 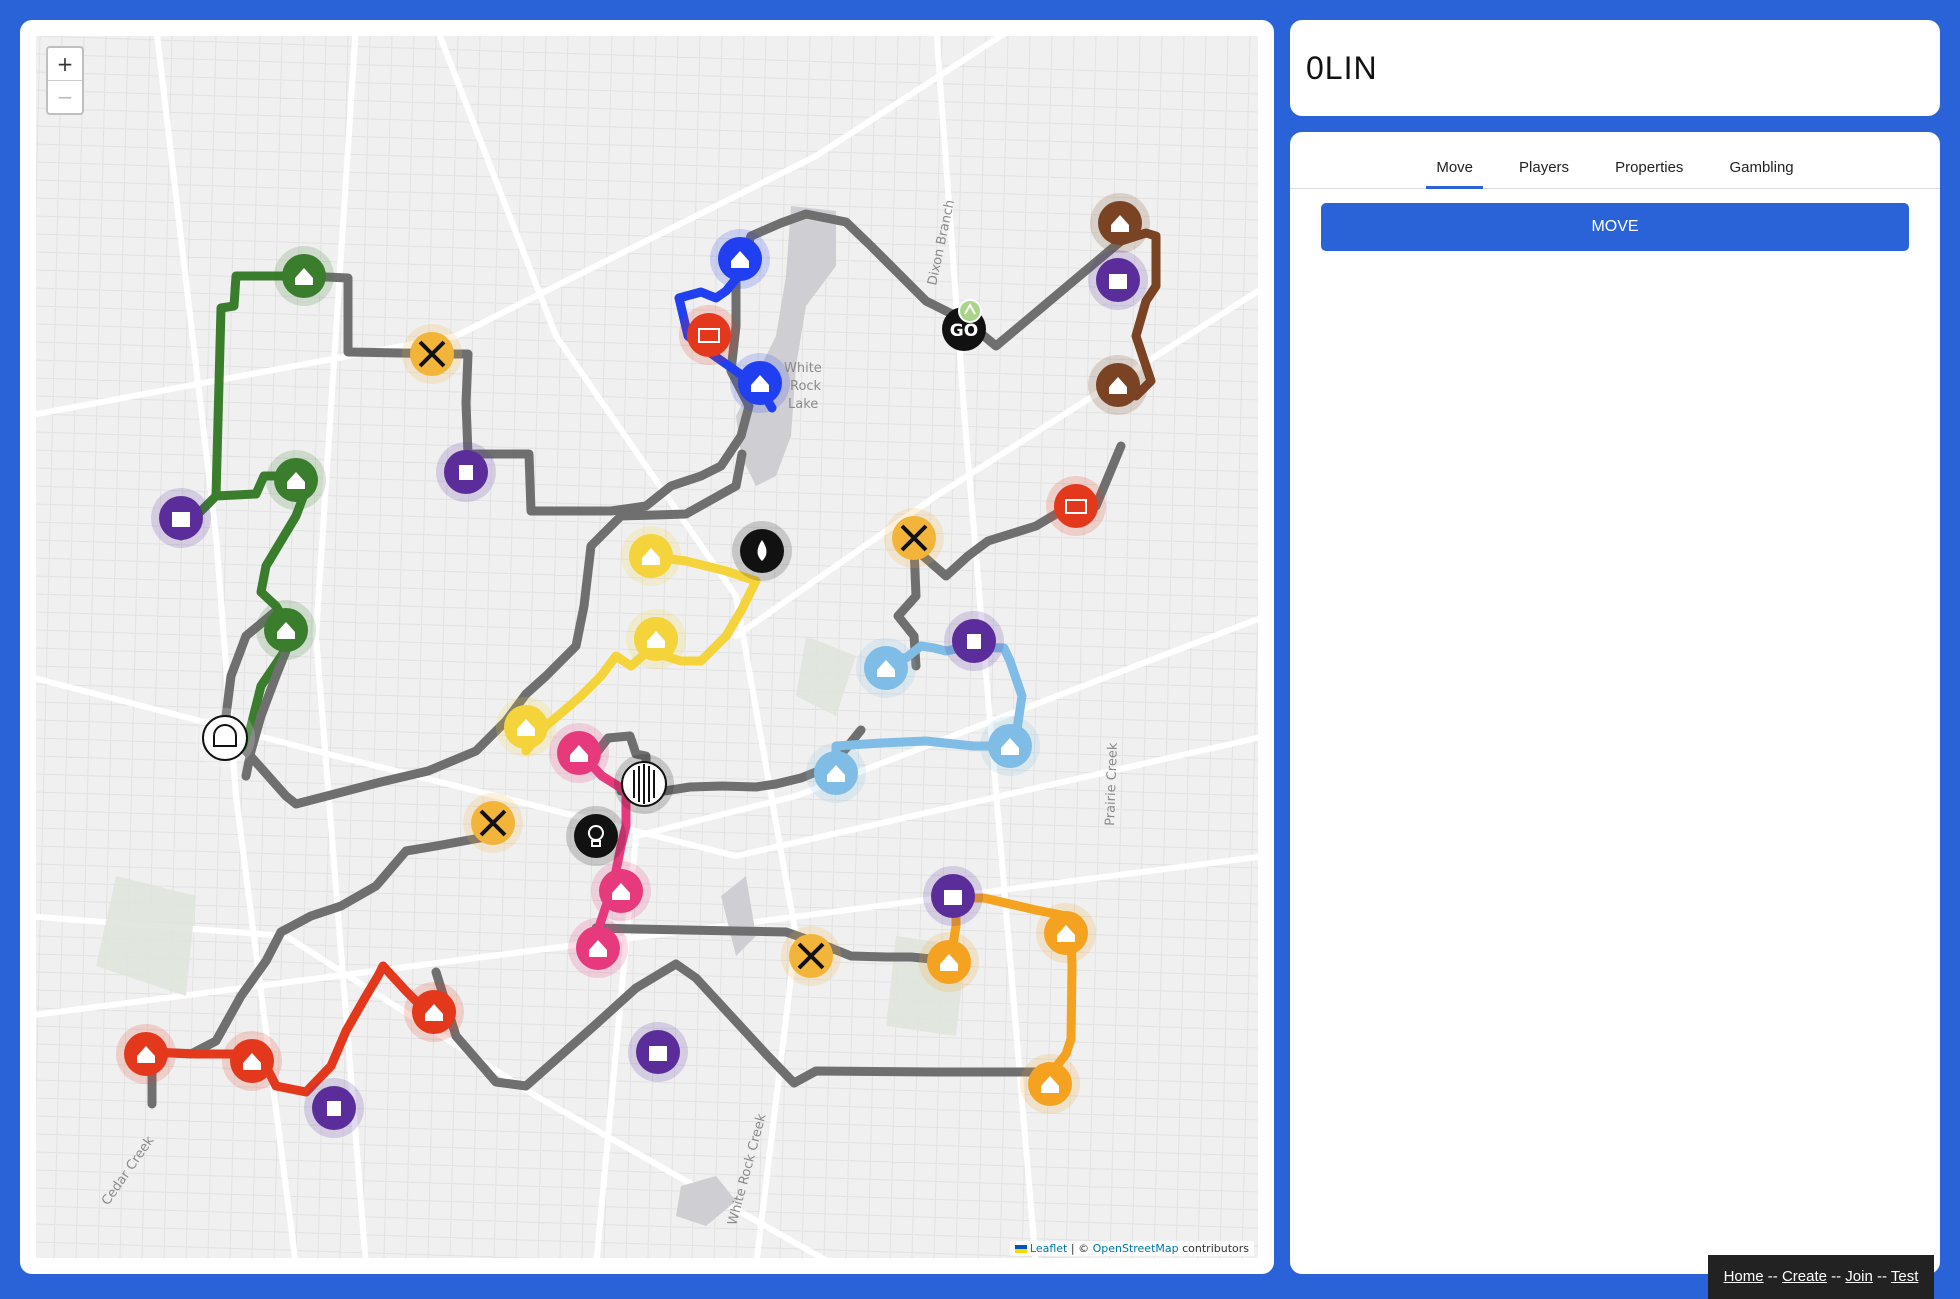 I want to click on game-title: 0LIN, so click(x=1342, y=68).